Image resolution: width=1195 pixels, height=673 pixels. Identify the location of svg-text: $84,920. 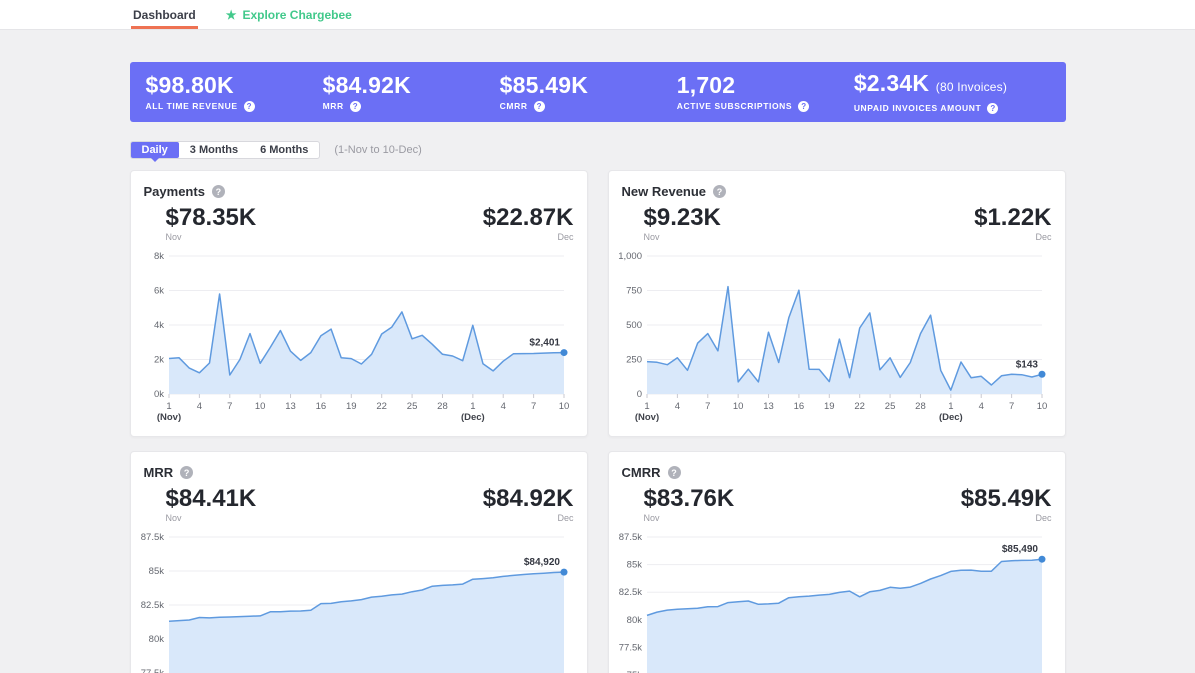
(541, 562).